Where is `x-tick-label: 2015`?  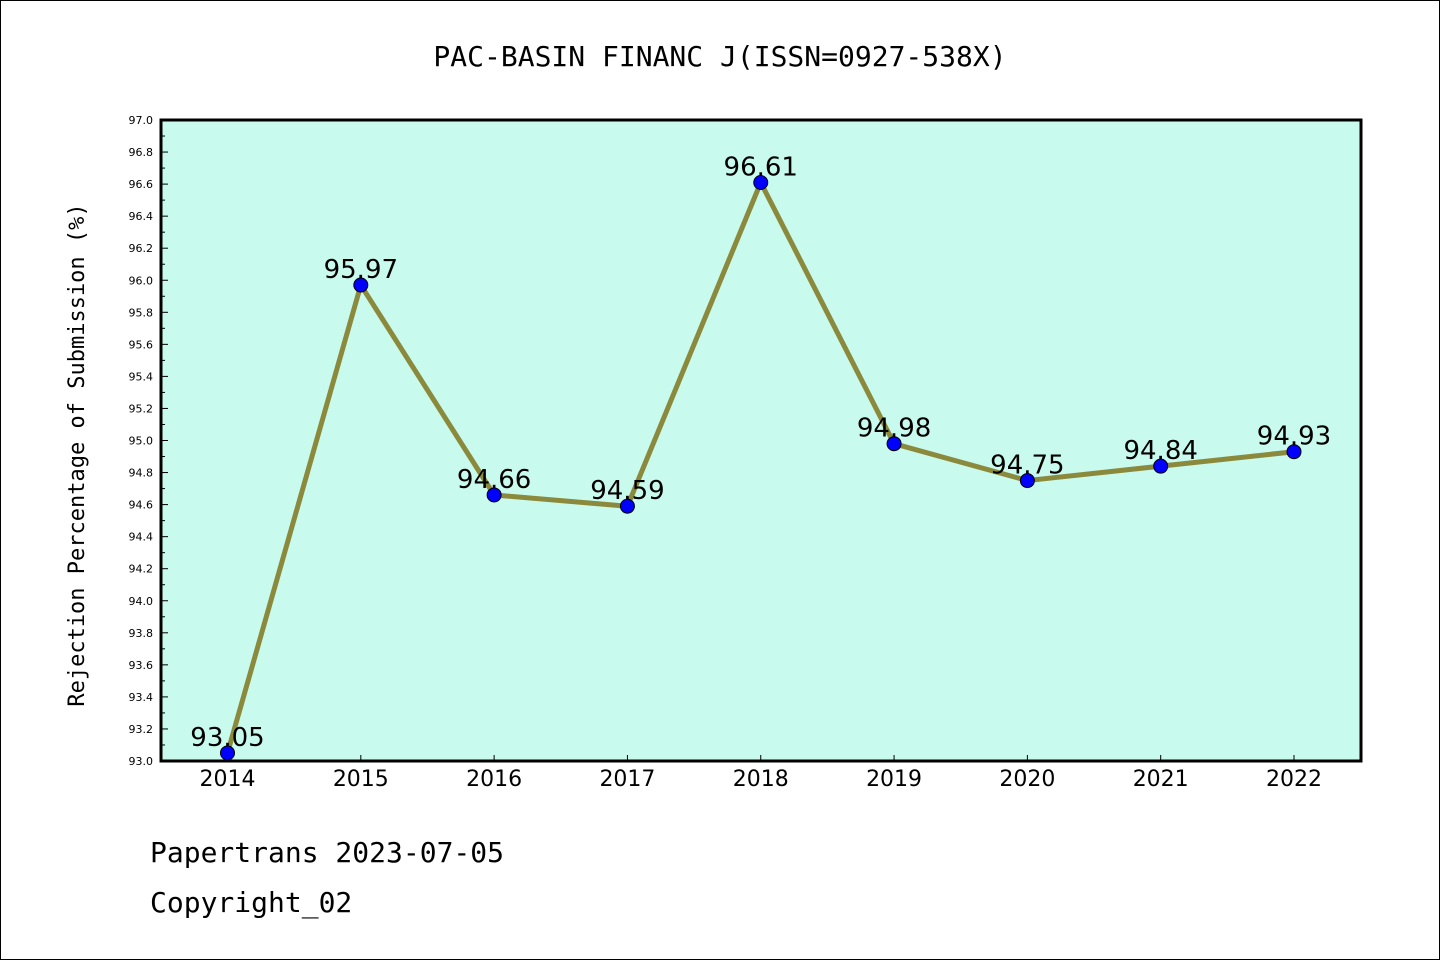 x-tick-label: 2015 is located at coordinates (361, 779).